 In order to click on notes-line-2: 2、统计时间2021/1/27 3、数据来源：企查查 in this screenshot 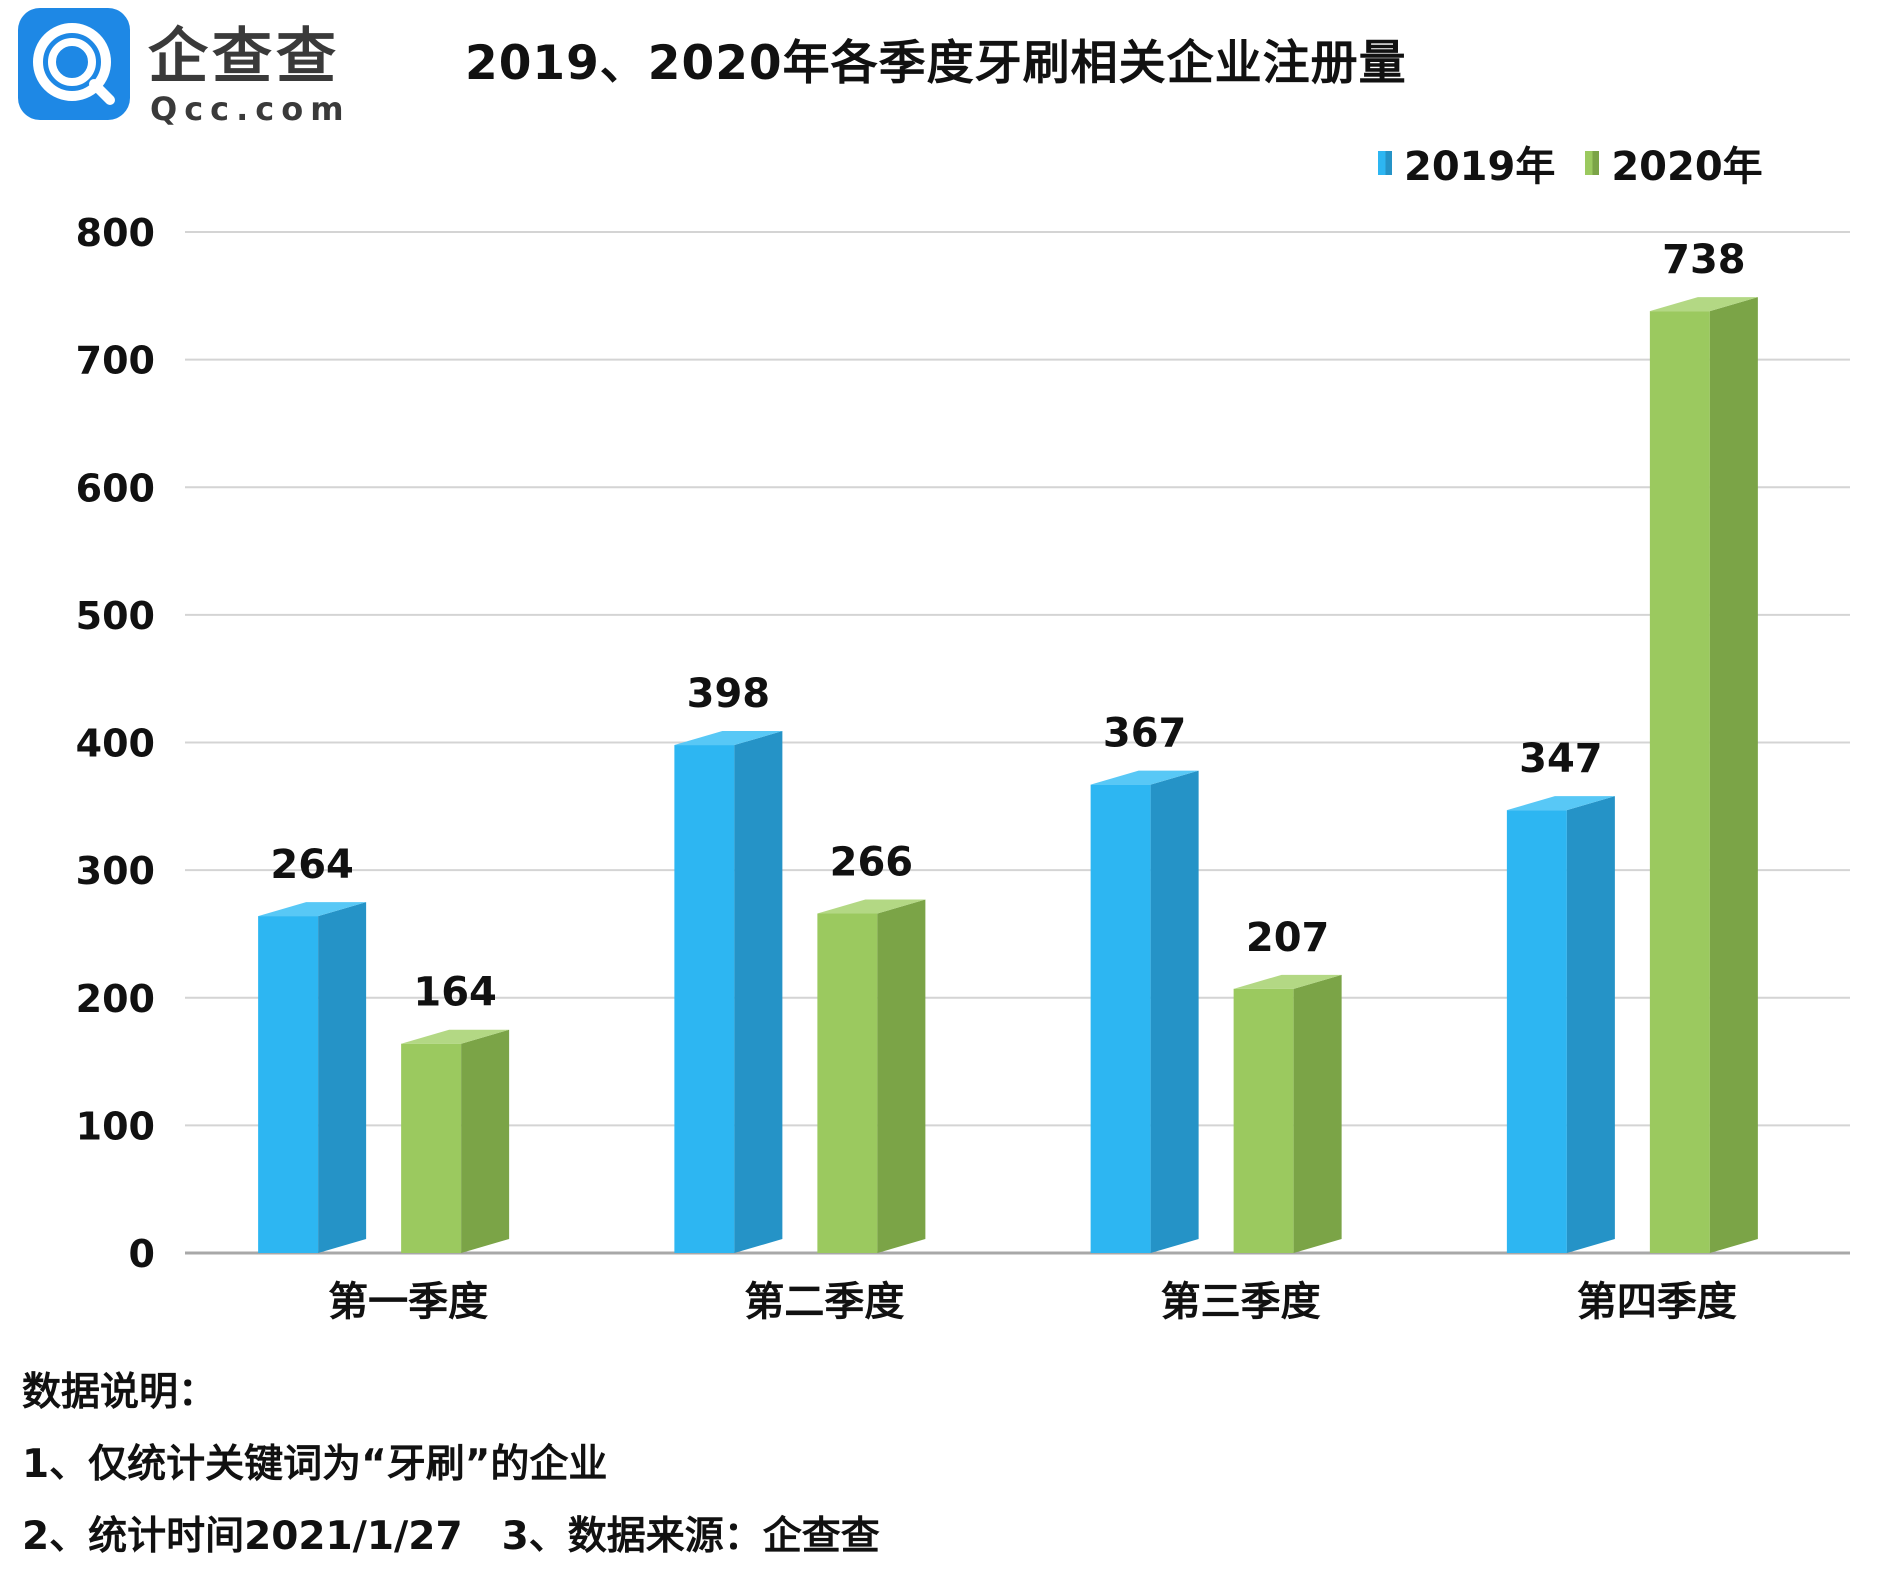, I will do `click(451, 1536)`.